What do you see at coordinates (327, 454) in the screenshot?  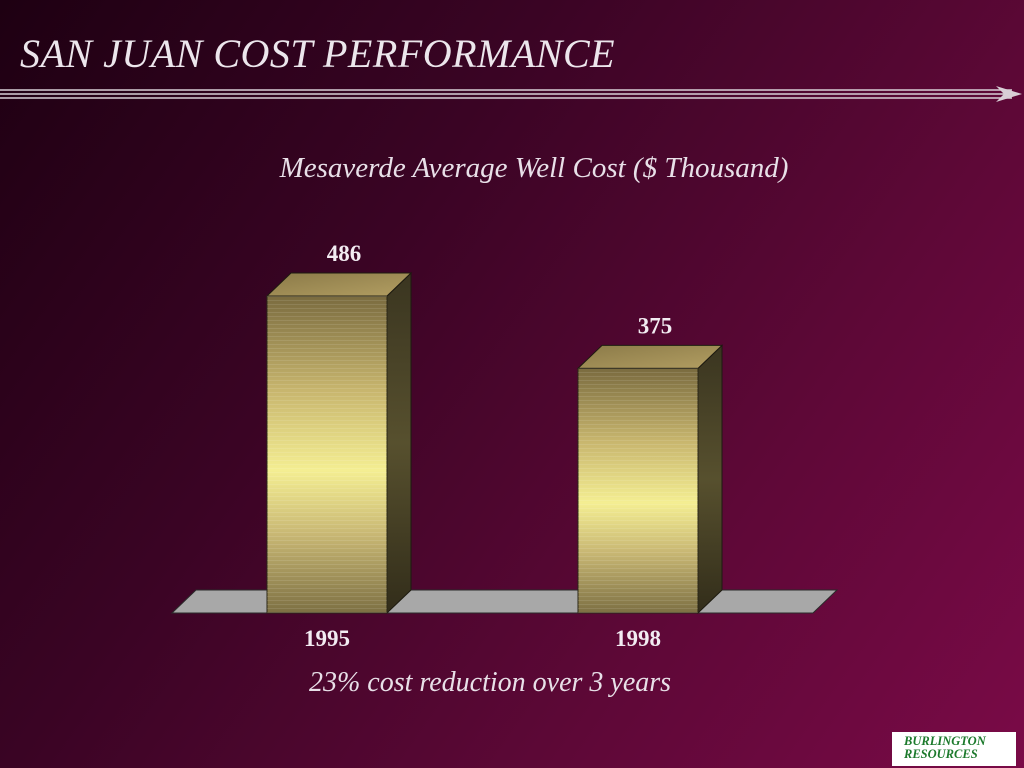 I see `bar-texture-1995` at bounding box center [327, 454].